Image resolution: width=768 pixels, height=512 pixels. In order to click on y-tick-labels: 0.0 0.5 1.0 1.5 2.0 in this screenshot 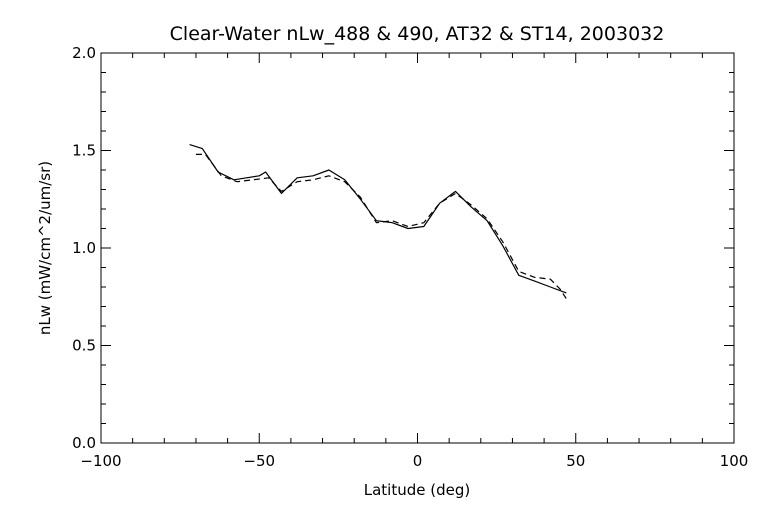, I will do `click(84, 248)`.